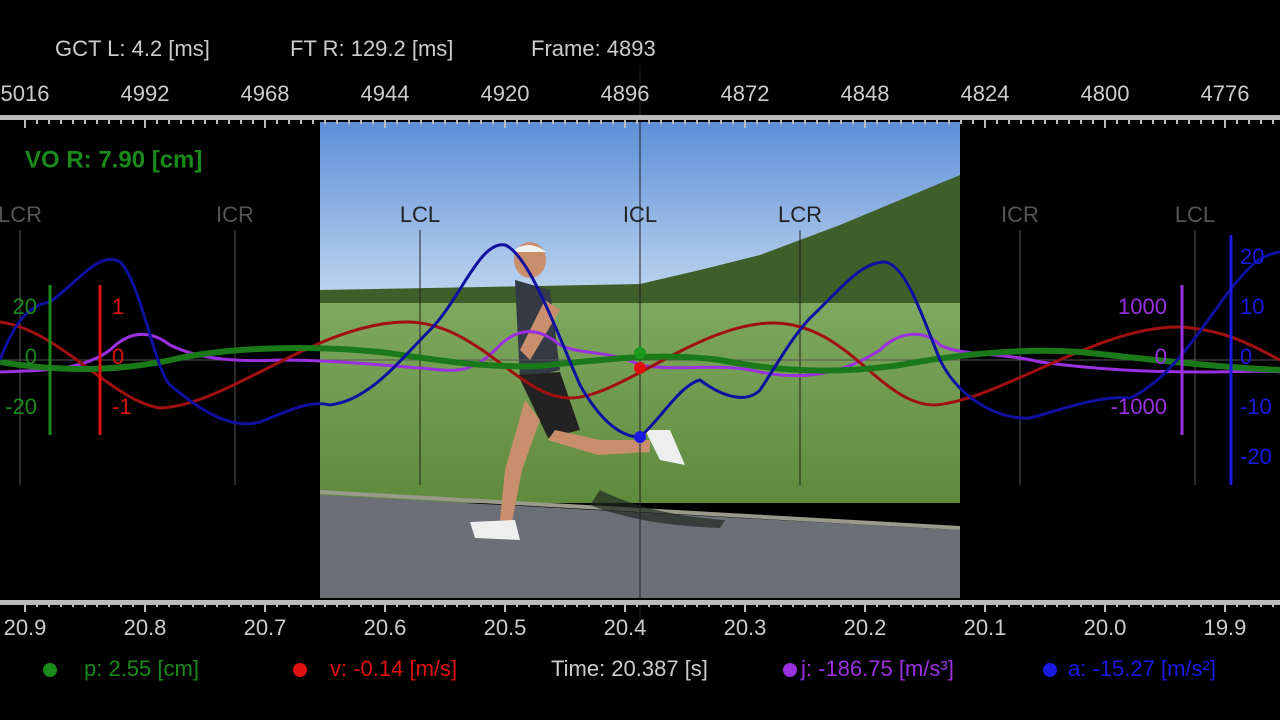 This screenshot has height=720, width=1280. What do you see at coordinates (593, 48) in the screenshot?
I see `frame-readout: Frame: 4893` at bounding box center [593, 48].